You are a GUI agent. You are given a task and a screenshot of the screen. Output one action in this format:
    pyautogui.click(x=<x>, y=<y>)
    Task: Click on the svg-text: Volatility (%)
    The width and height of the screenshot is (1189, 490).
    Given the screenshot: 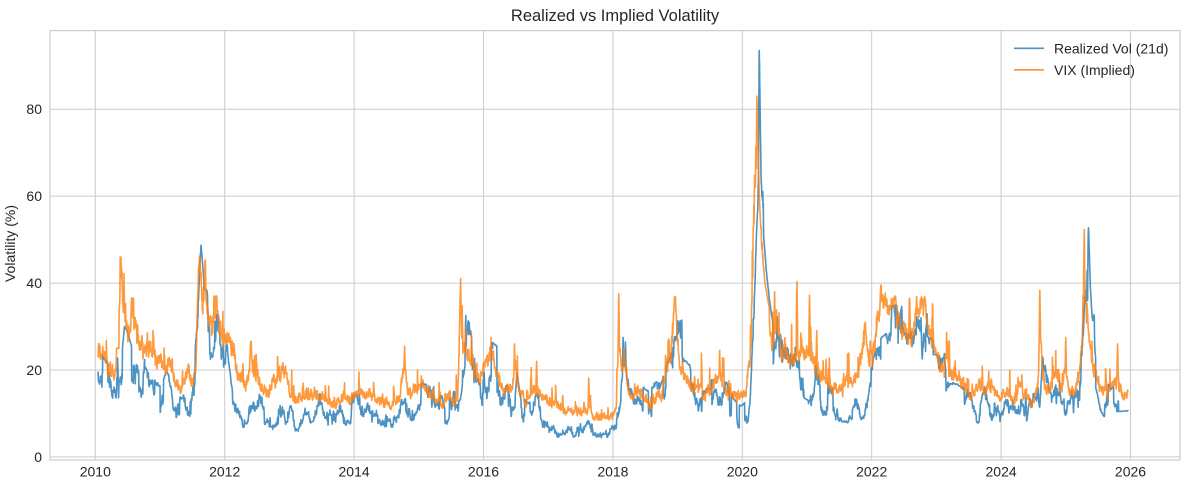 What is the action you would take?
    pyautogui.click(x=10, y=243)
    